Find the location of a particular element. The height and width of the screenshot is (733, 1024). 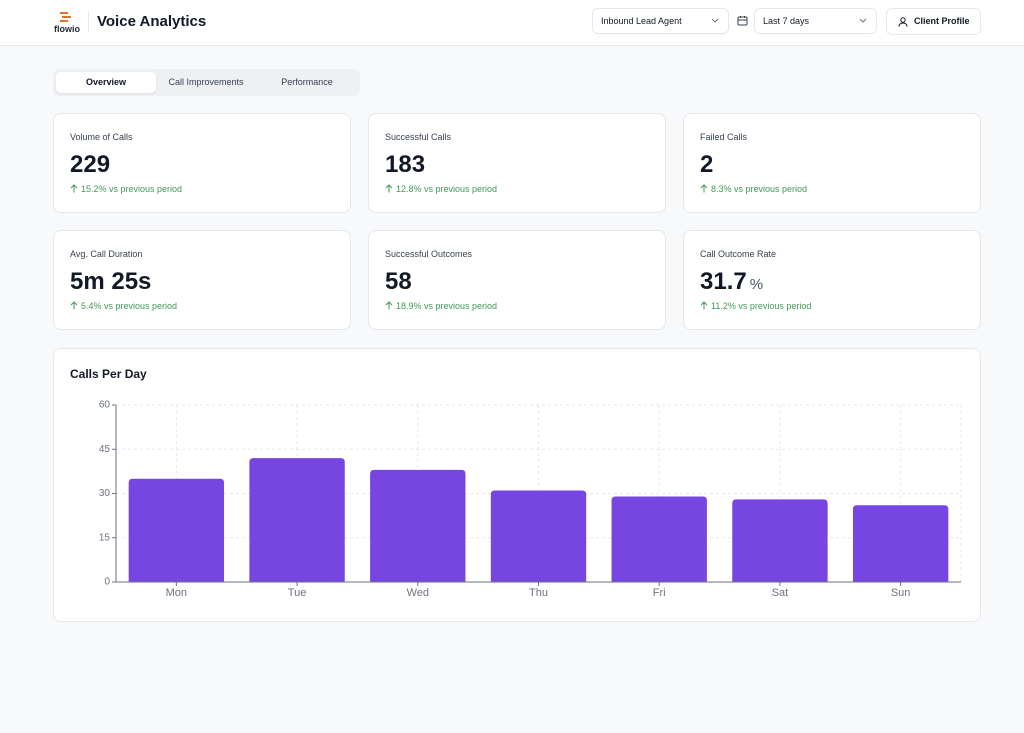

kpi-change: 18.9% vs previous period is located at coordinates (441, 306).